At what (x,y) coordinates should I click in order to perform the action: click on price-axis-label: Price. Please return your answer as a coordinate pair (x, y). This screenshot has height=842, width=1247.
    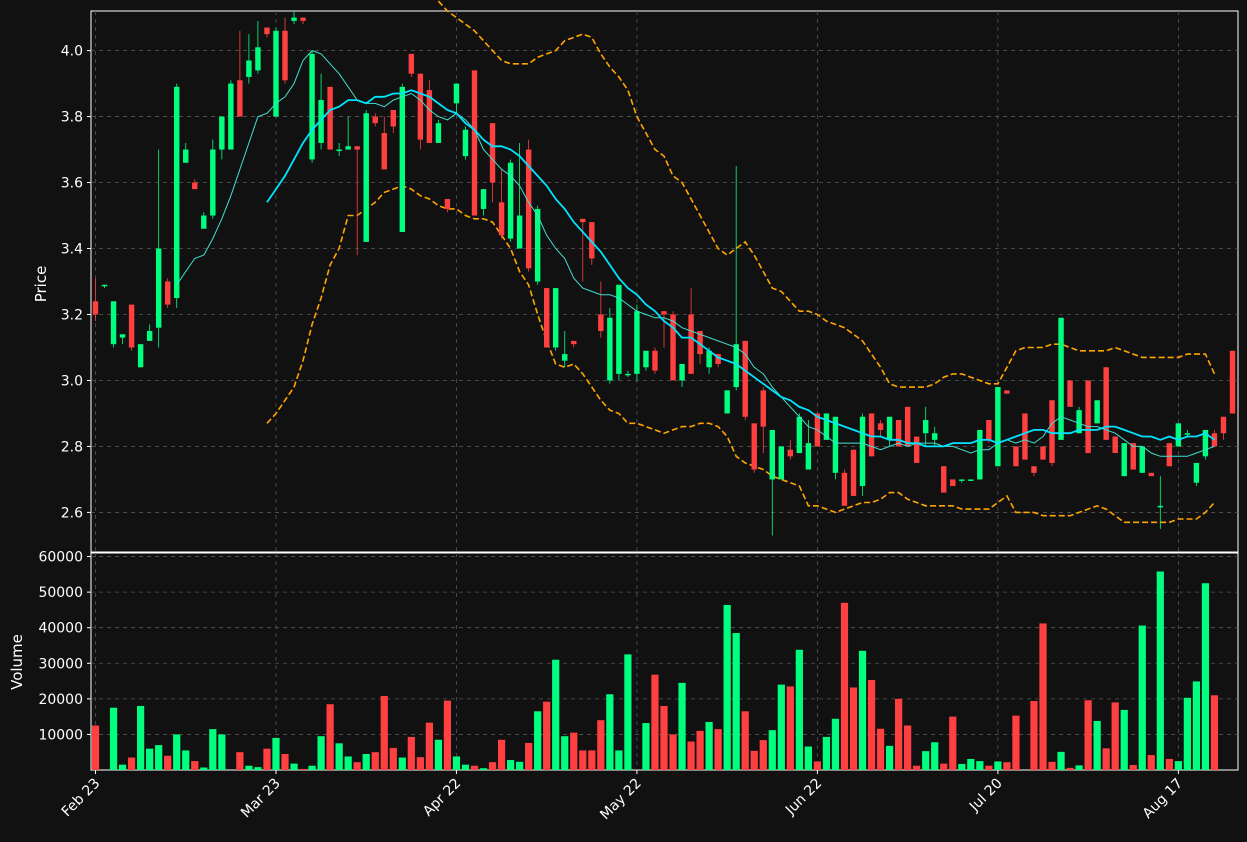
    Looking at the image, I should click on (41, 284).